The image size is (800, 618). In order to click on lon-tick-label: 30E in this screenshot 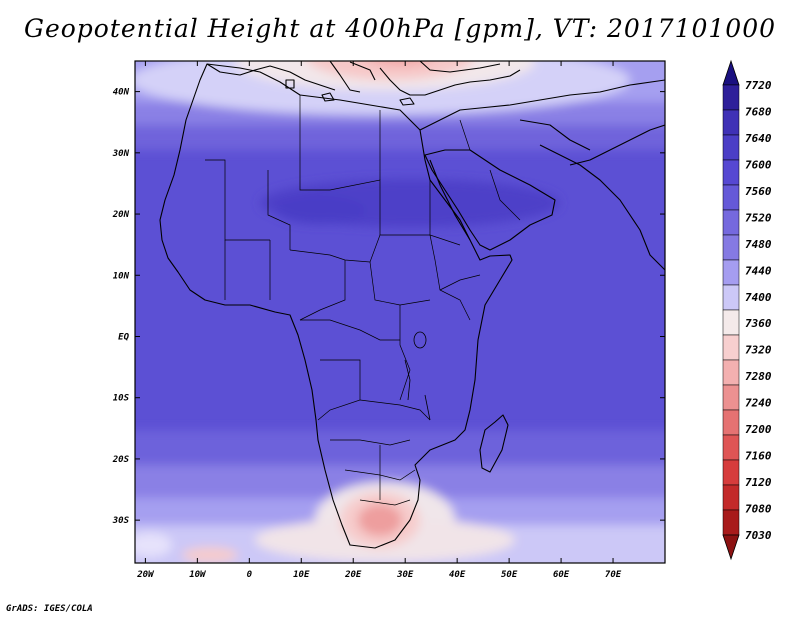, I will do `click(405, 575)`.